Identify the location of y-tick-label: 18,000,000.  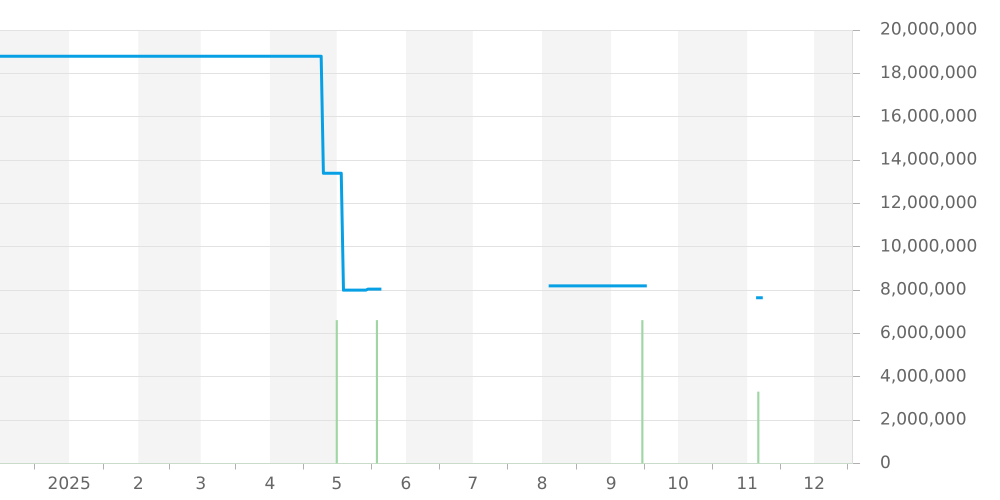
(929, 72).